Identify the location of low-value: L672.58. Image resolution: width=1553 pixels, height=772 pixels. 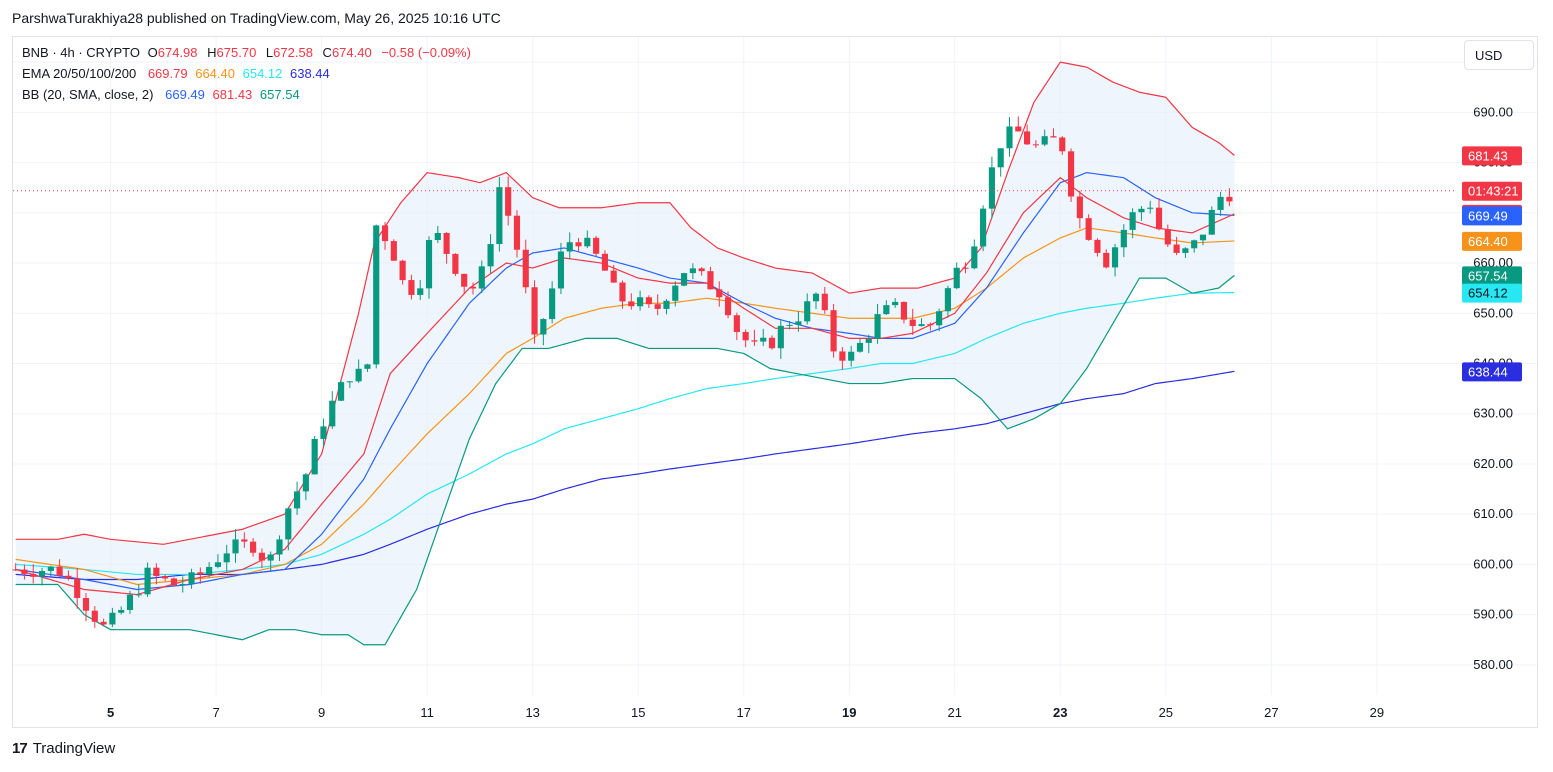
(289, 52).